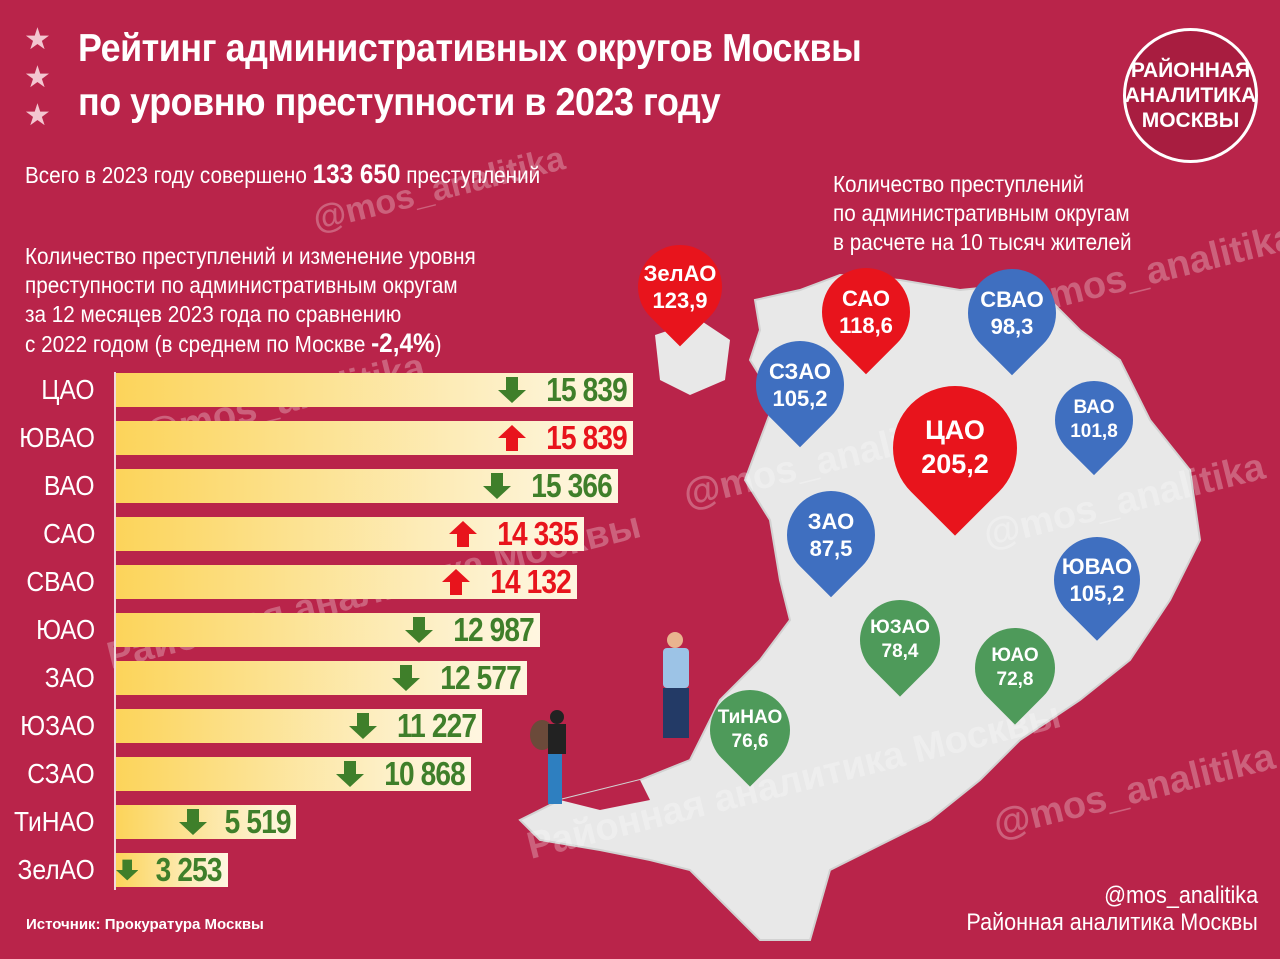 This screenshot has height=959, width=1280. What do you see at coordinates (70, 677) in the screenshot?
I see `bar-category-label: ЗАО` at bounding box center [70, 677].